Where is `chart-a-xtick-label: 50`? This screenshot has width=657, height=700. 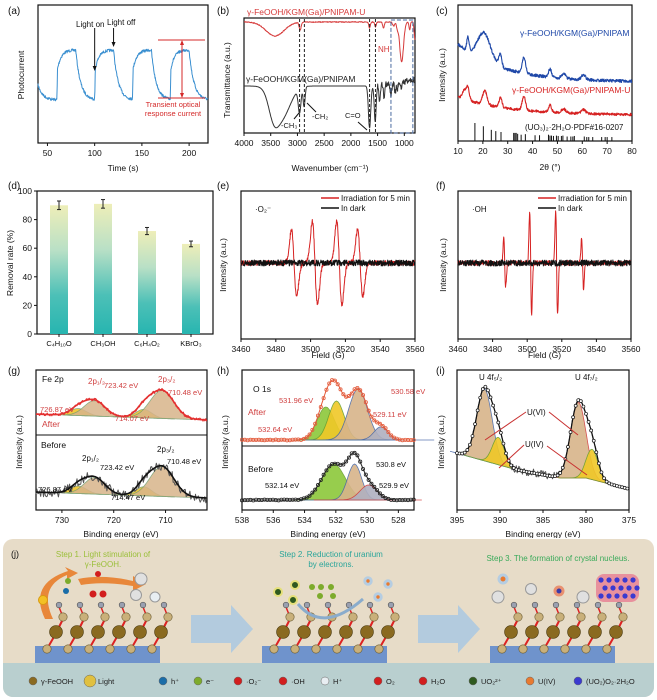
chart-a-xtick-label: 50 is located at coordinates (48, 153).